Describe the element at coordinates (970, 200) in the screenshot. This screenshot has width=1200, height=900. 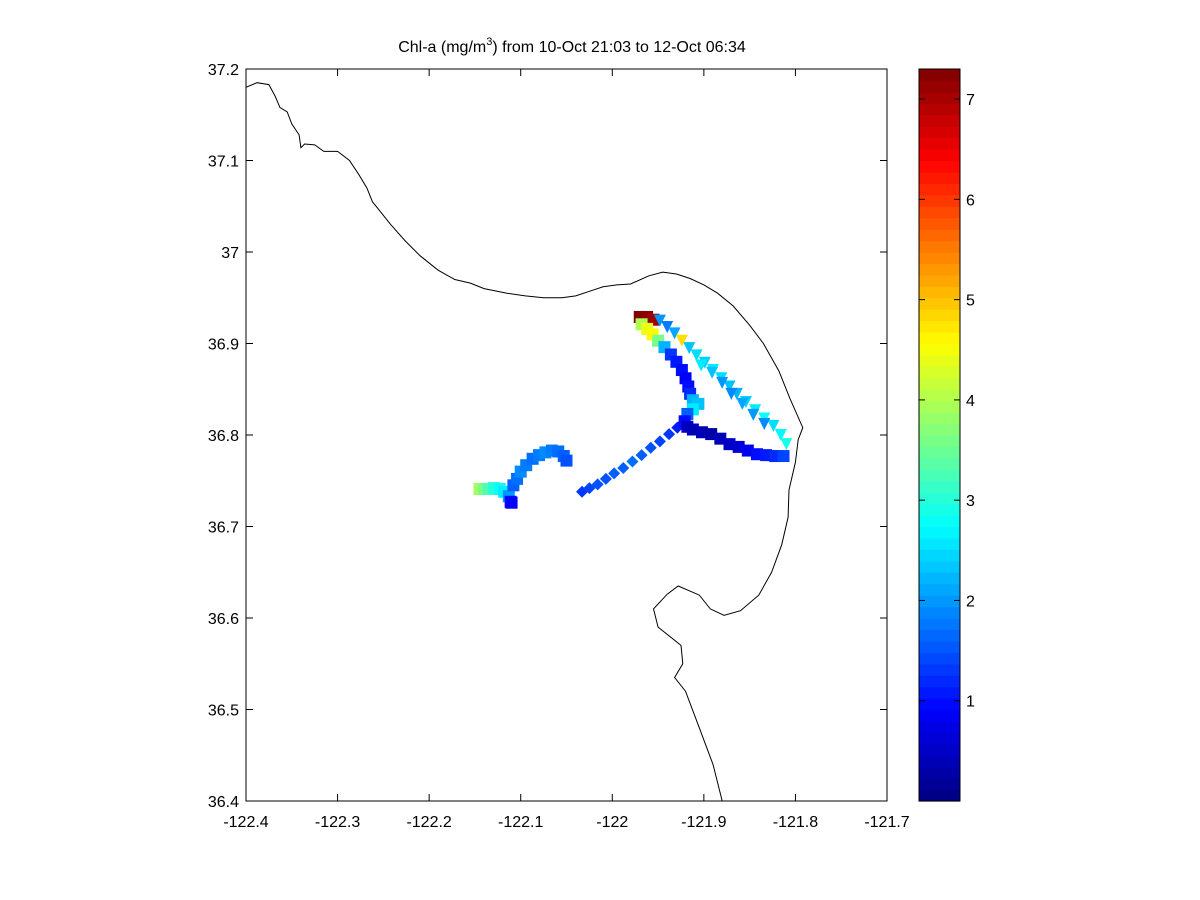
I see `colorbar-tick-label: 6` at that location.